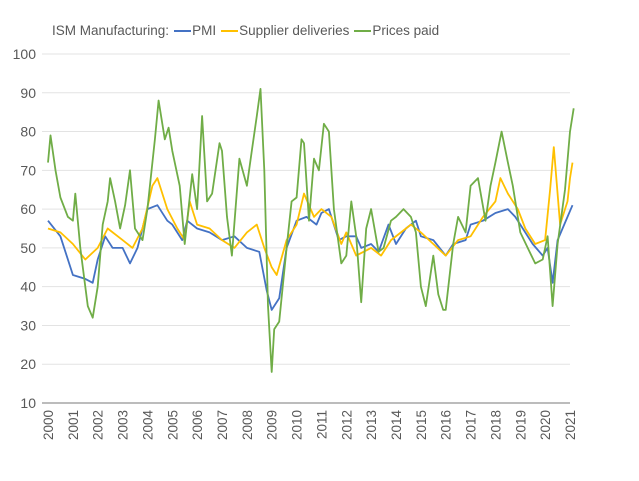 The image size is (639, 481). What do you see at coordinates (446, 425) in the screenshot?
I see `x-tick-label: 2016` at bounding box center [446, 425].